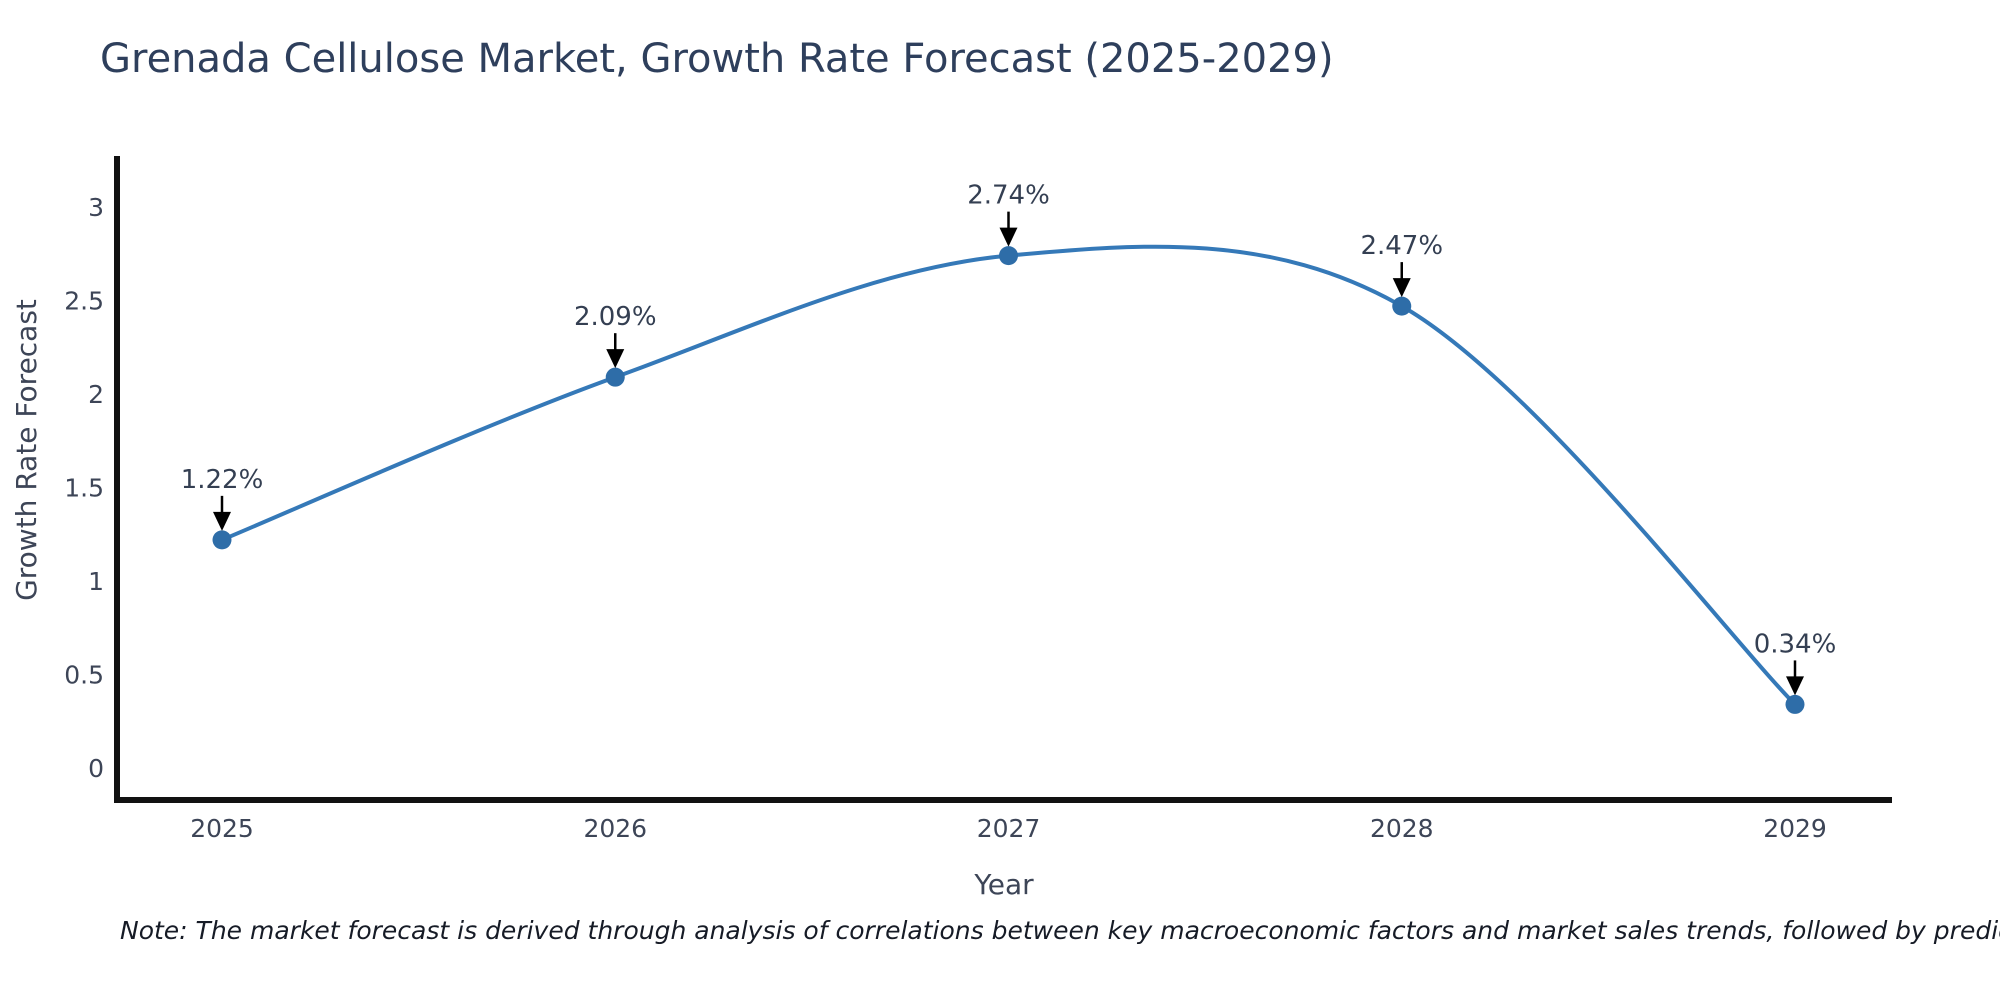 The width and height of the screenshot is (2000, 1000). Describe the element at coordinates (84, 301) in the screenshot. I see `y-tick-label: 2.5` at that location.